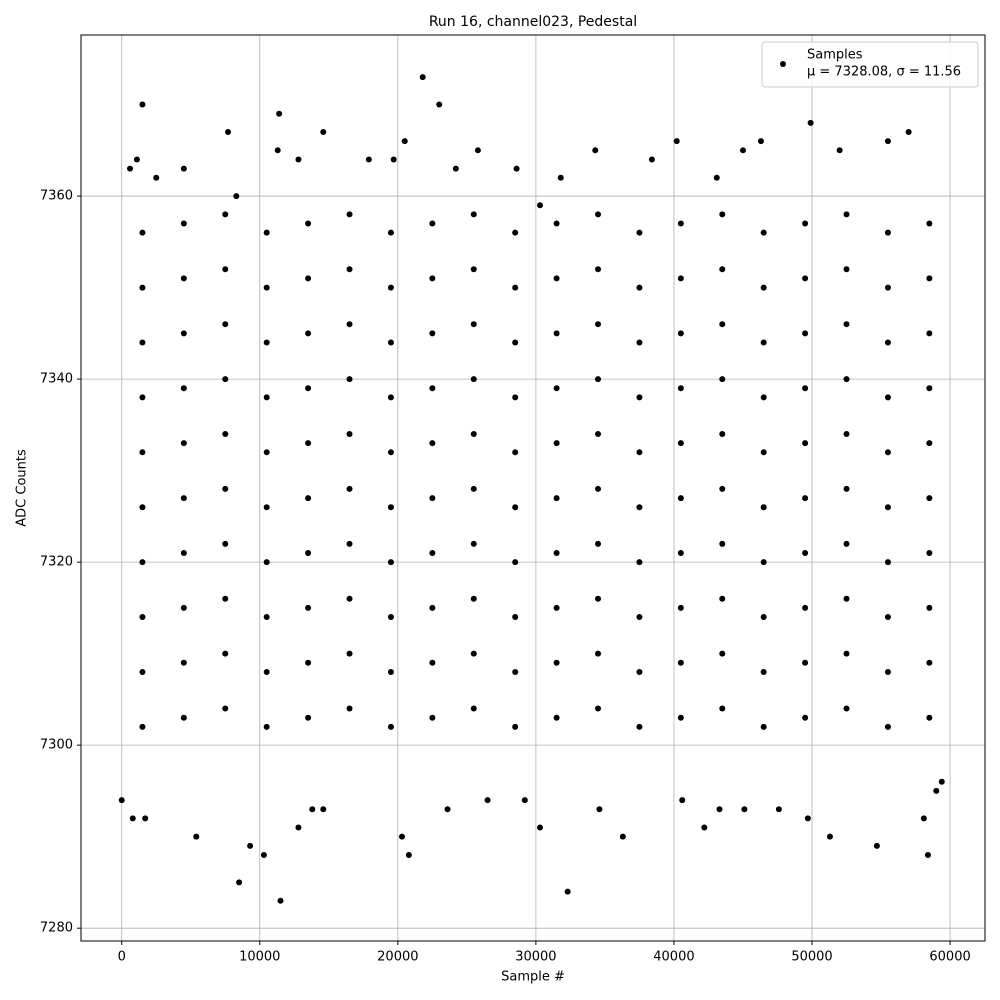  I want to click on legend-marker, so click(783, 64).